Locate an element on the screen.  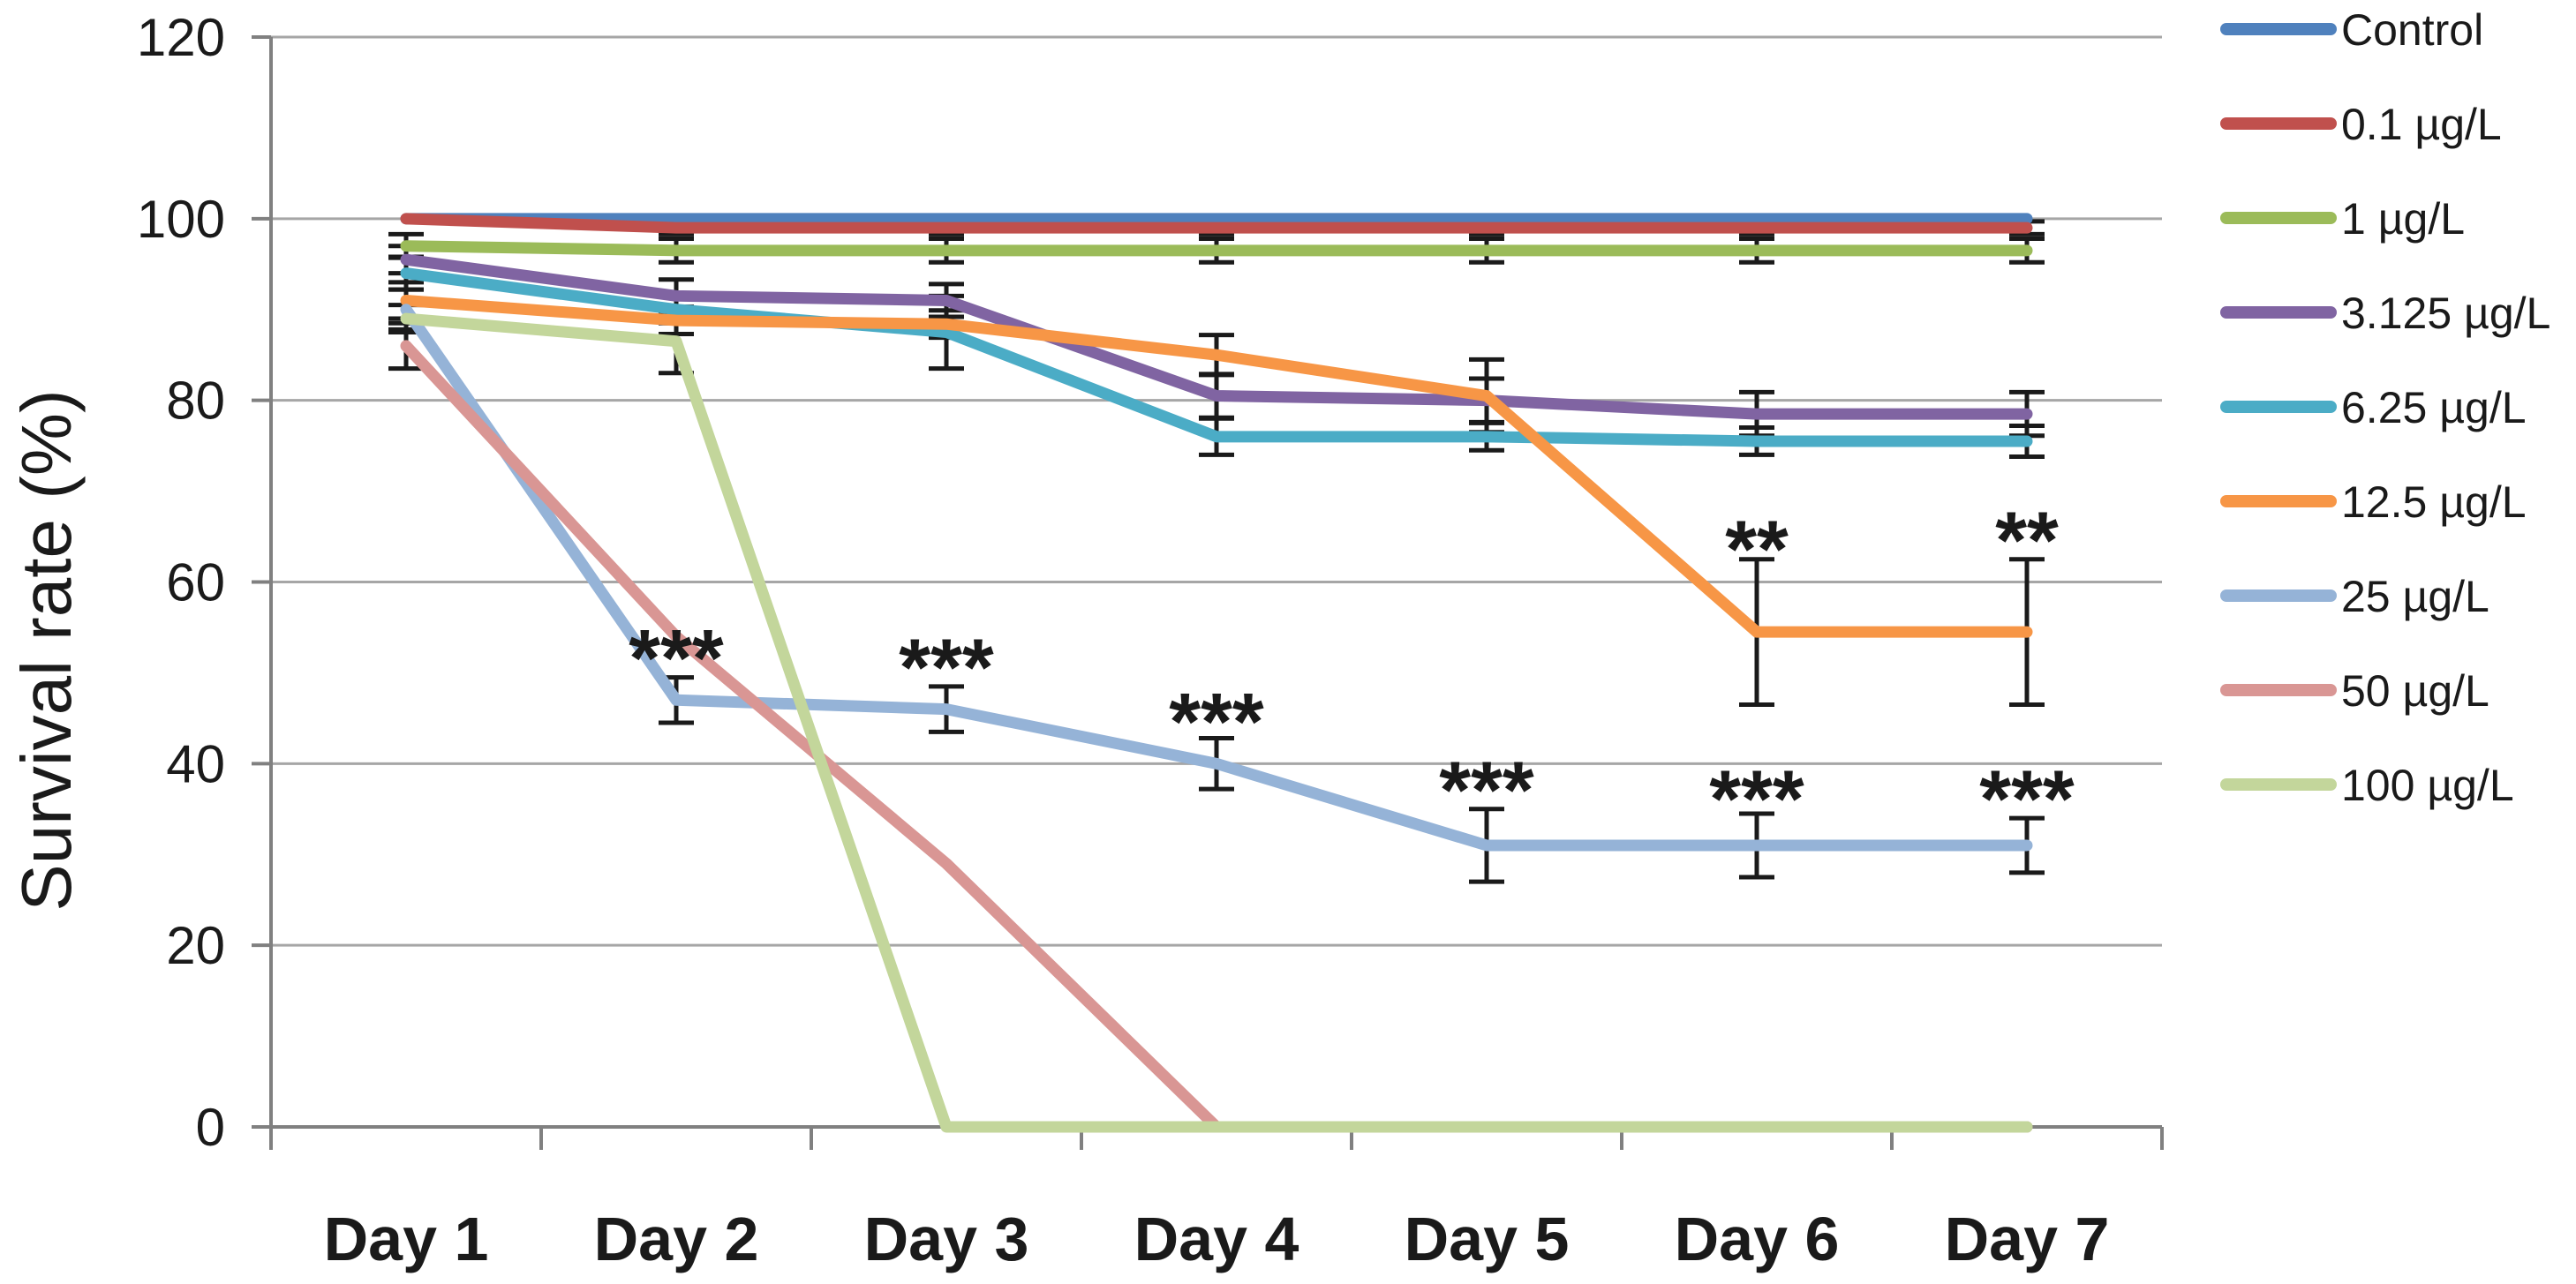
x-tick-label-day-4: Day 4 is located at coordinates (1217, 1239).